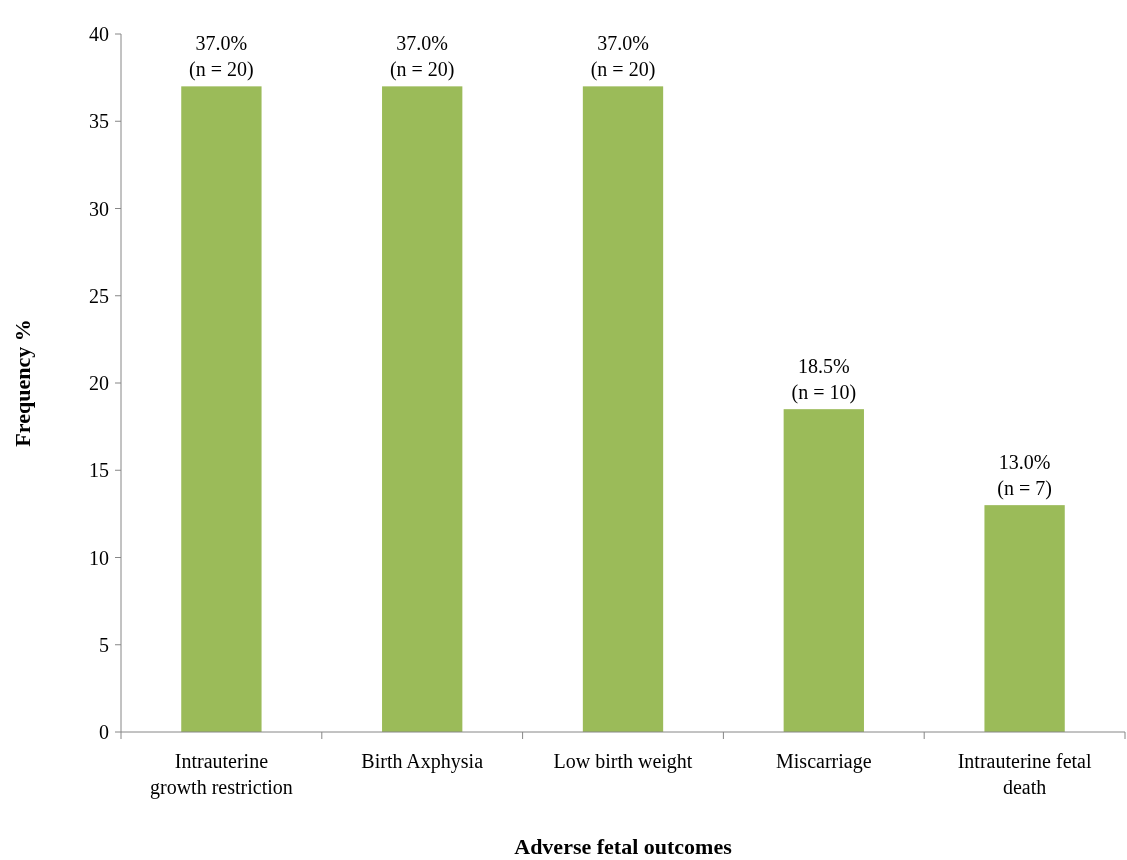 Image resolution: width=1127 pixels, height=860 pixels. Describe the element at coordinates (104, 732) in the screenshot. I see `y-tick-label: 0` at that location.